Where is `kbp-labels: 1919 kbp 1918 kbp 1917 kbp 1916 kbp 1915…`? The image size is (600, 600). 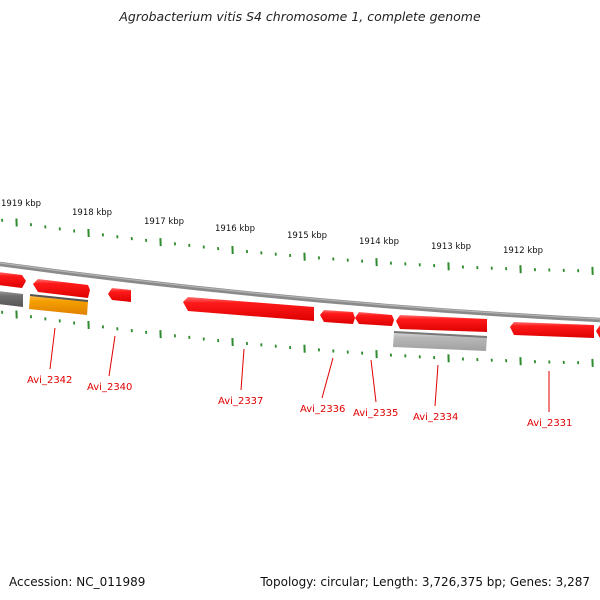 kbp-labels: 1919 kbp 1918 kbp 1917 kbp 1916 kbp 1915… is located at coordinates (272, 227).